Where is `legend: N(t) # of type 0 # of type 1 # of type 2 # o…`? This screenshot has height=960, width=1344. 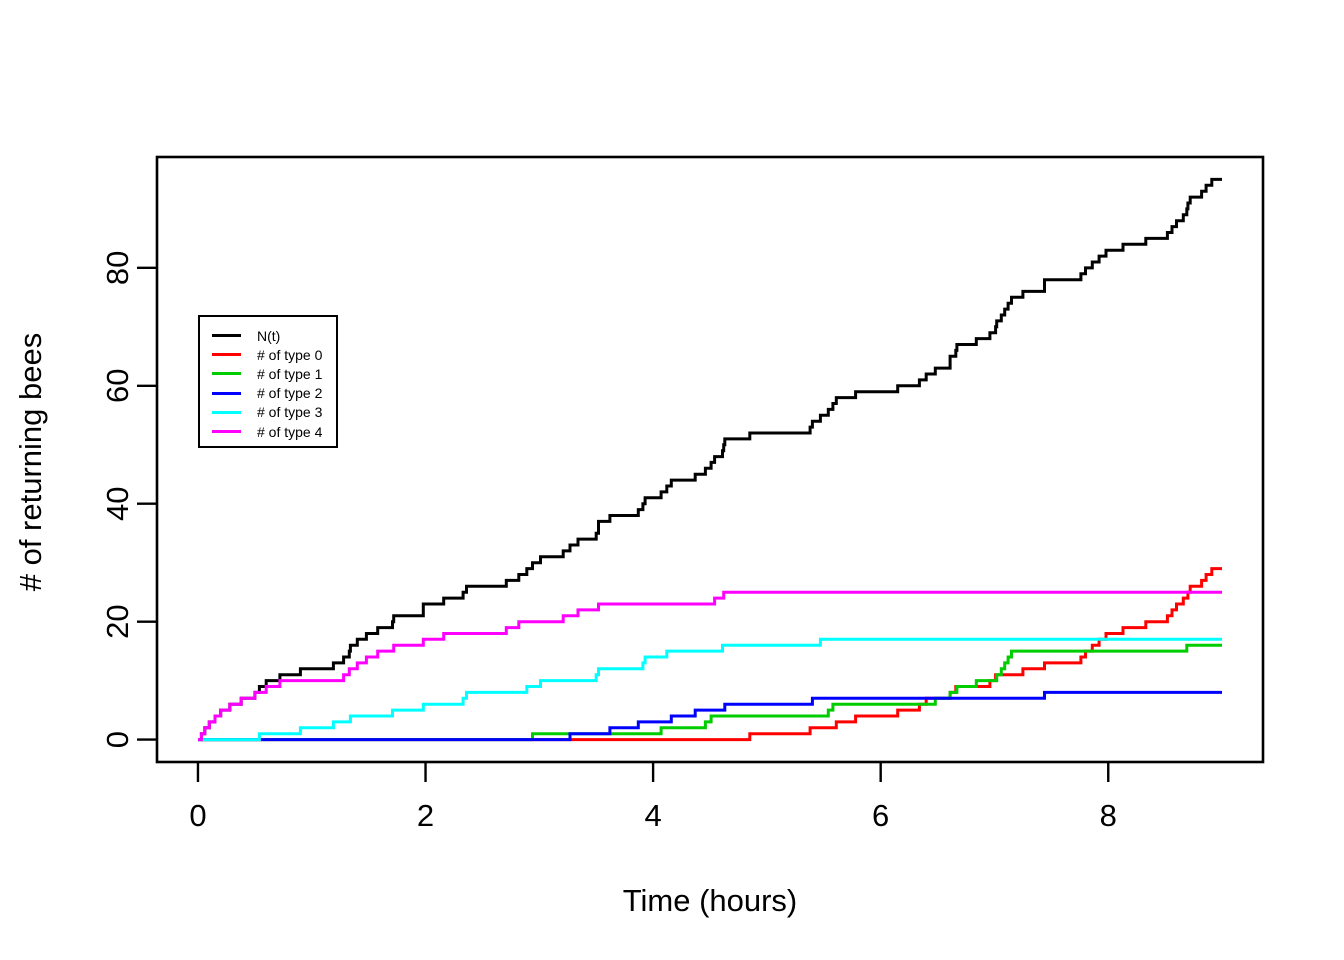 legend: N(t) # of type 0 # of type 1 # of type 2 # o… is located at coordinates (268, 381).